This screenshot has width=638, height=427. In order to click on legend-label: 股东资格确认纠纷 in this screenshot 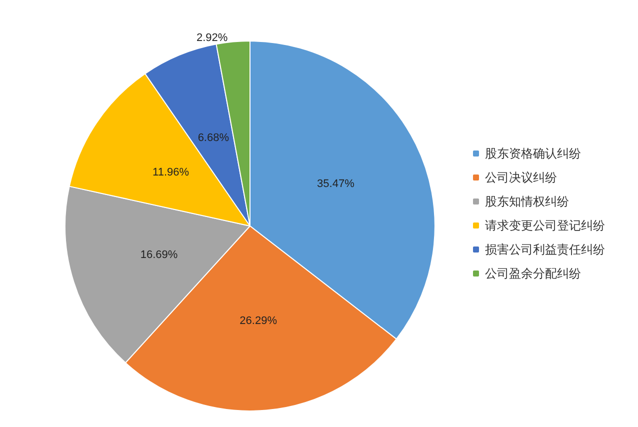, I will do `click(533, 153)`.